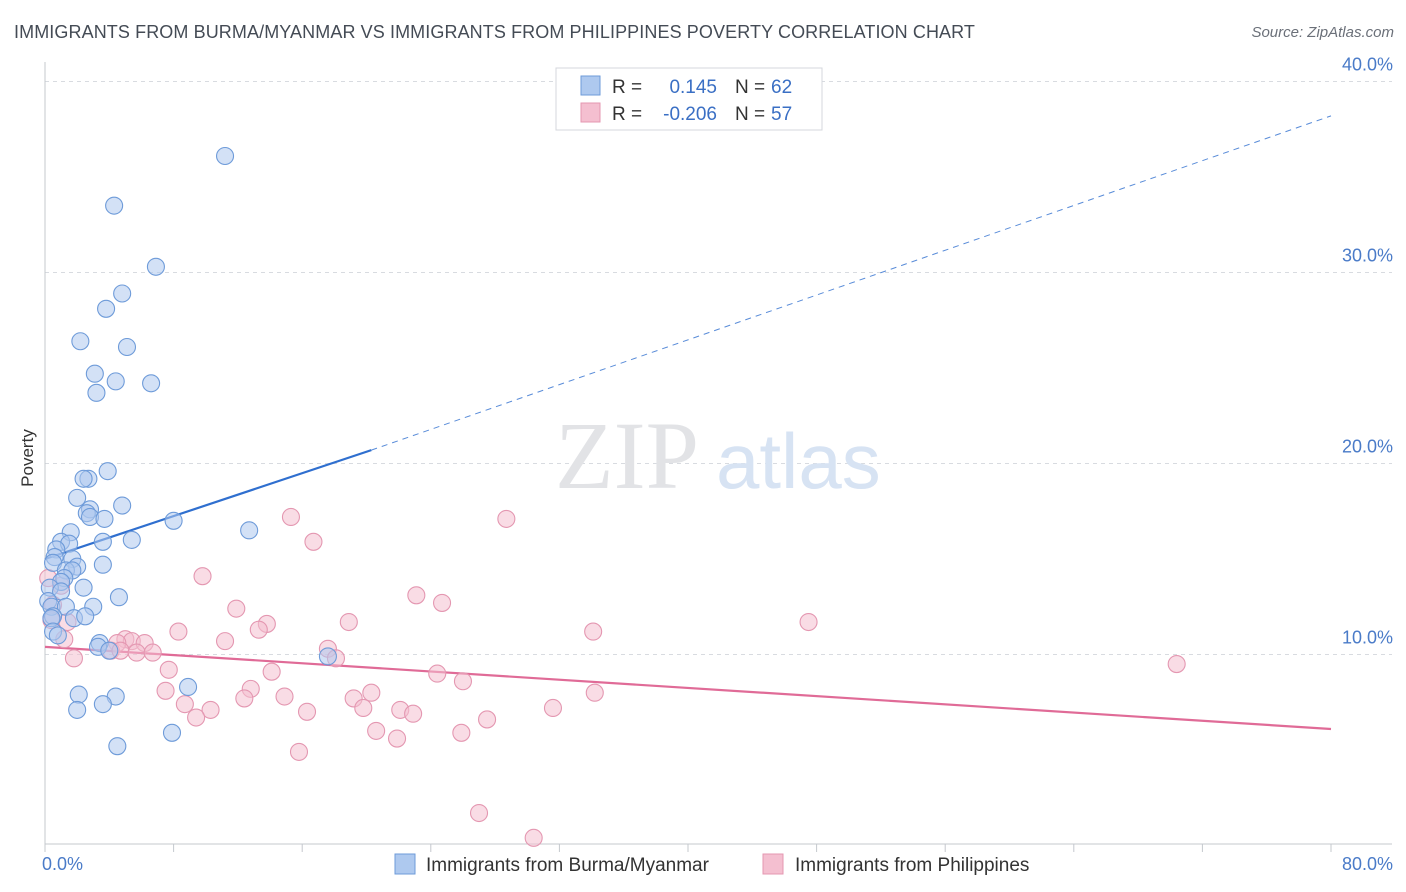  I want to click on bottom-legend-label-burma: Immigrants from Burma/Myanmar, so click(568, 865).